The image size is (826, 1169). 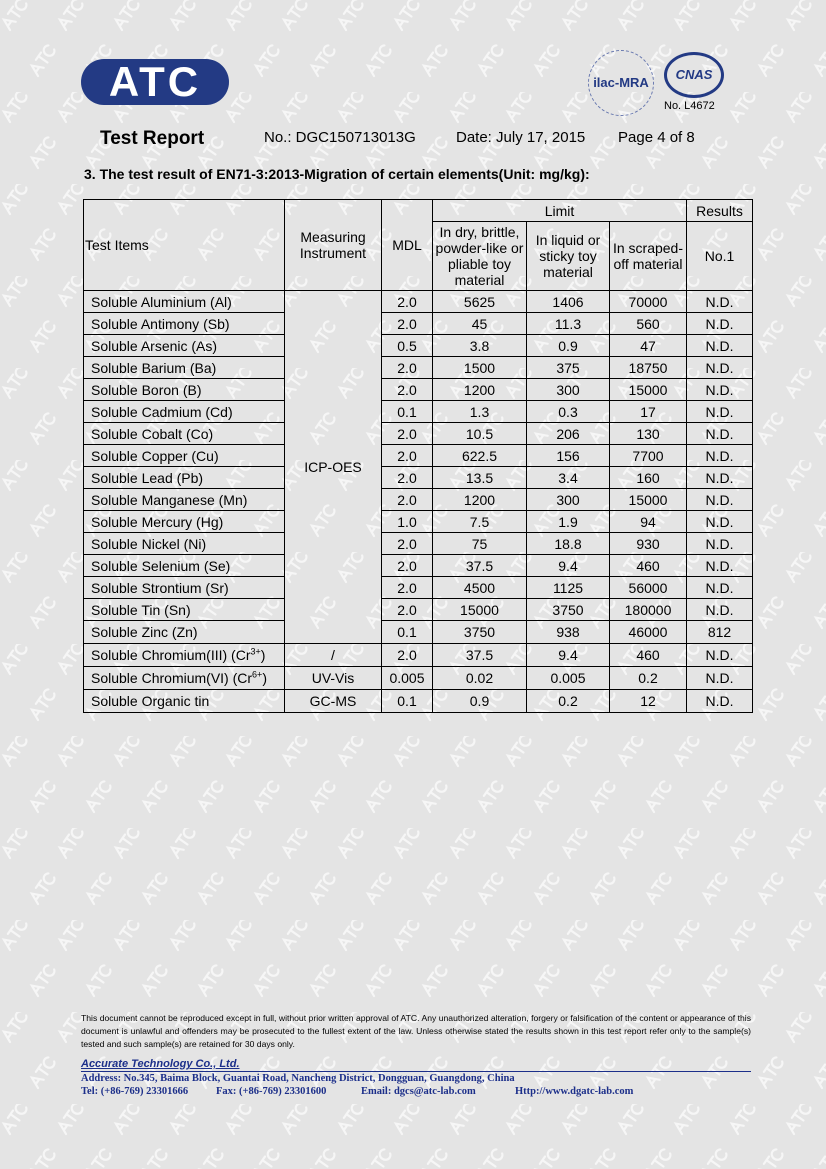 I want to click on instrument-cell: UV-Vis, so click(x=333, y=678).